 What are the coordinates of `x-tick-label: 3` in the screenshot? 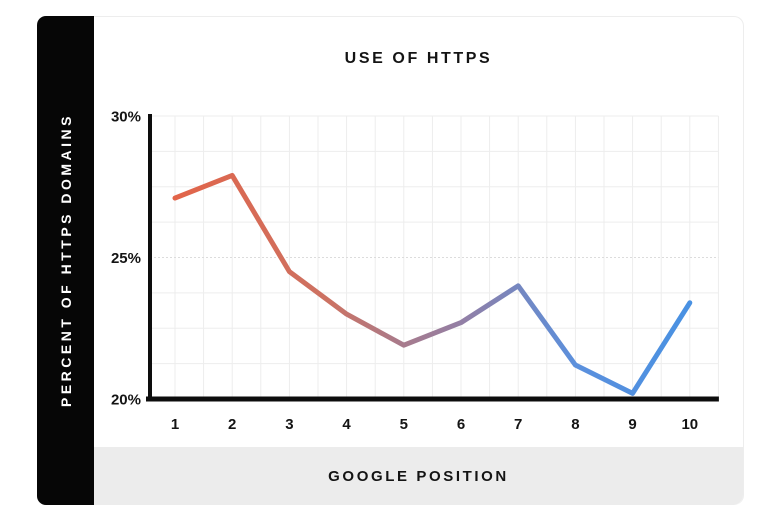 It's located at (289, 424).